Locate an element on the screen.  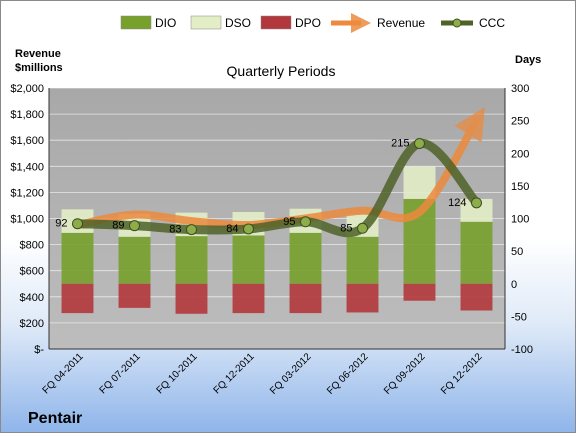
category-label: FQ 12-2012 is located at coordinates (462, 374).